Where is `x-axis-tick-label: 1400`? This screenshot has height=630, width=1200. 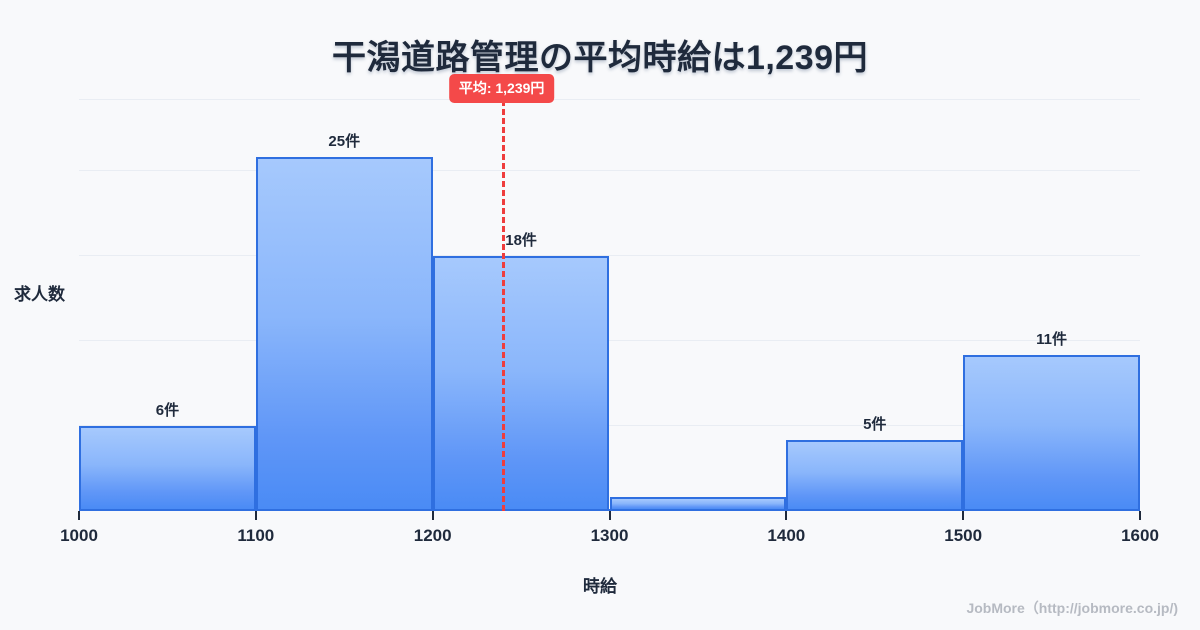
x-axis-tick-label: 1400 is located at coordinates (786, 535).